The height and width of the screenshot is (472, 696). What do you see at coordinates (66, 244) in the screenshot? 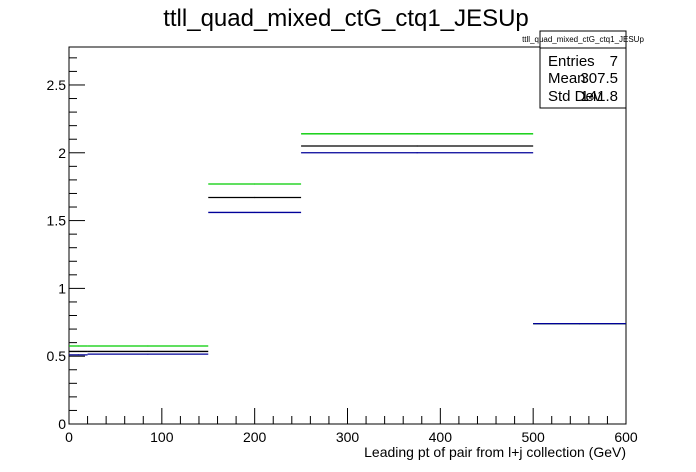
I see `y-axis-ticks: 0 0.5 1 1.5 2 2.5` at bounding box center [66, 244].